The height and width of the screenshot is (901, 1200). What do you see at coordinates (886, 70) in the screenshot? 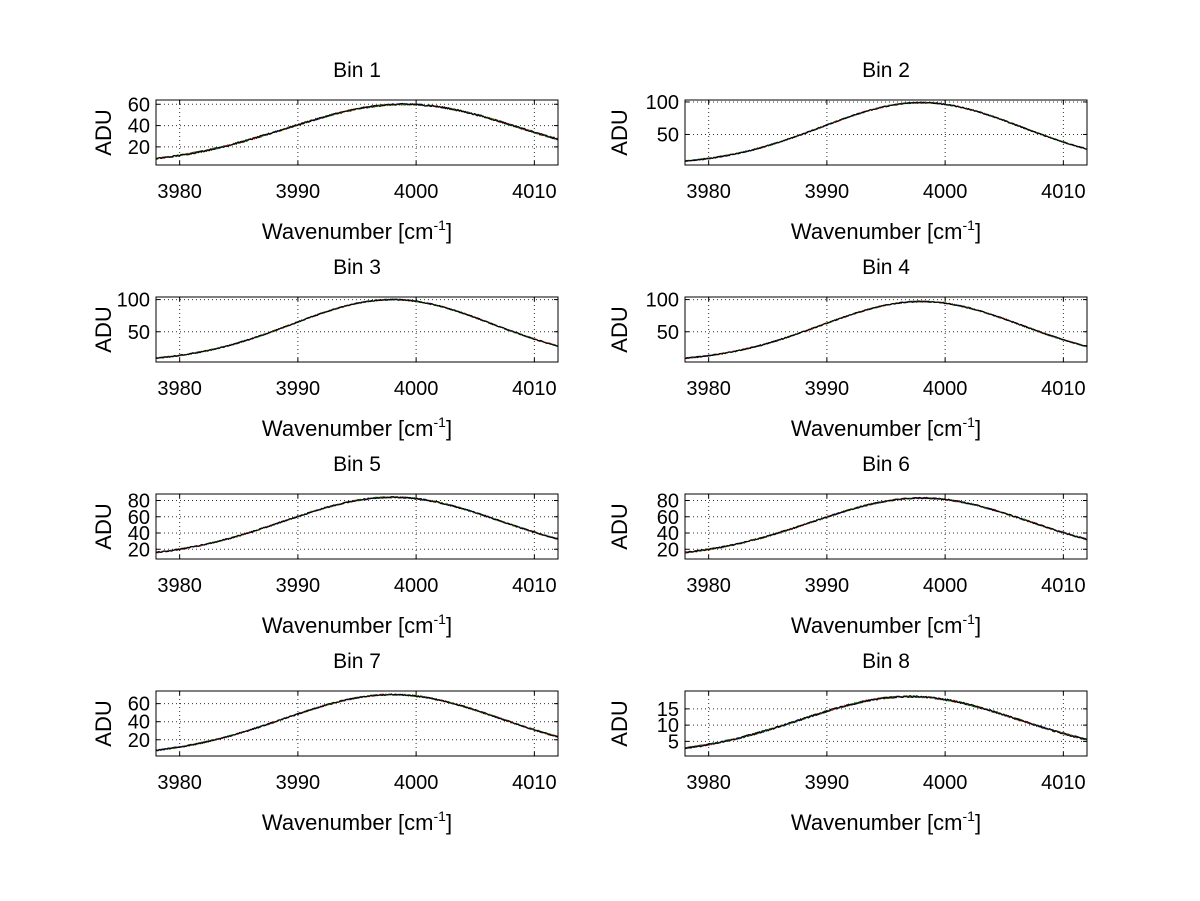
I see `chart-title: Bin 2` at bounding box center [886, 70].